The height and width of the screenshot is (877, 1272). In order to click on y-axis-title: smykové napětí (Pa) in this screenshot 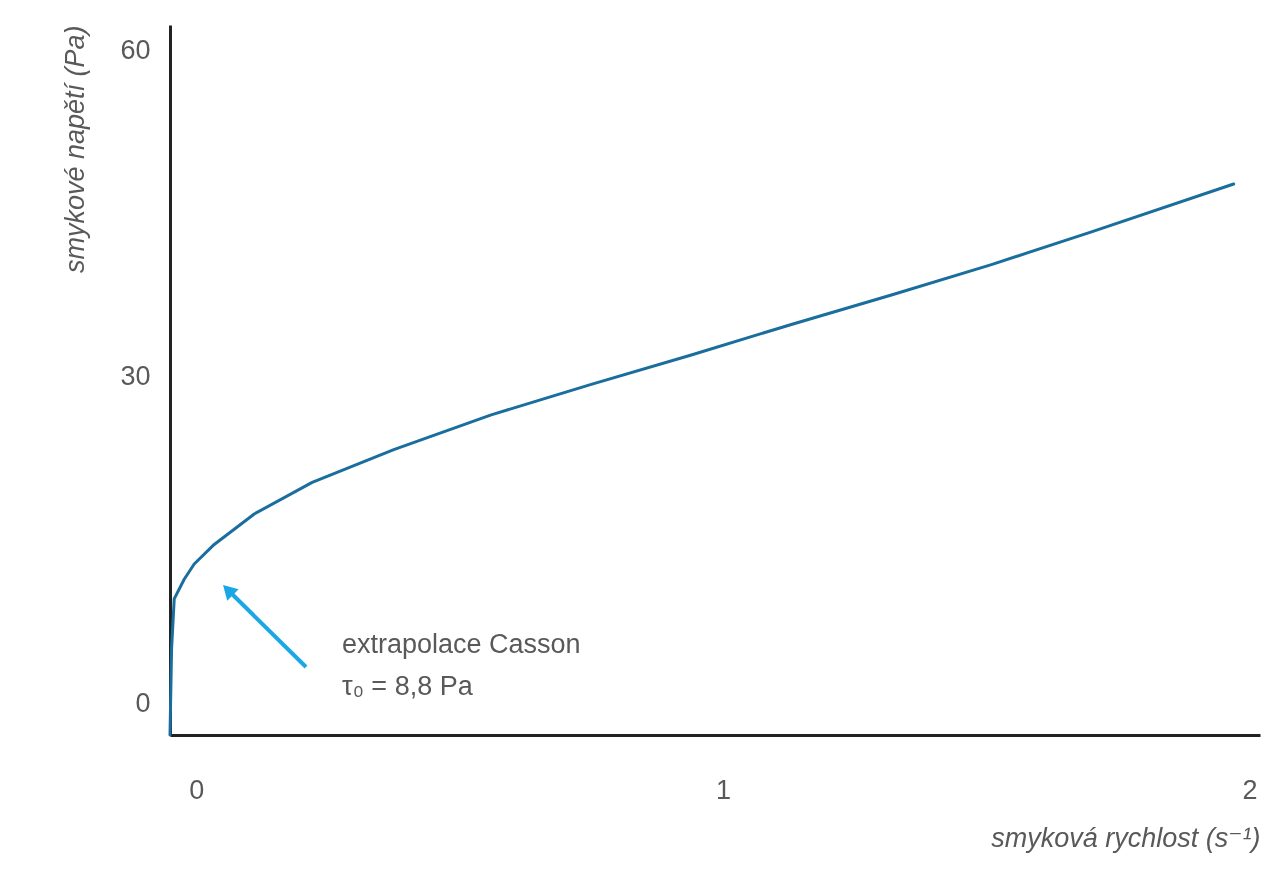, I will do `click(75, 149)`.